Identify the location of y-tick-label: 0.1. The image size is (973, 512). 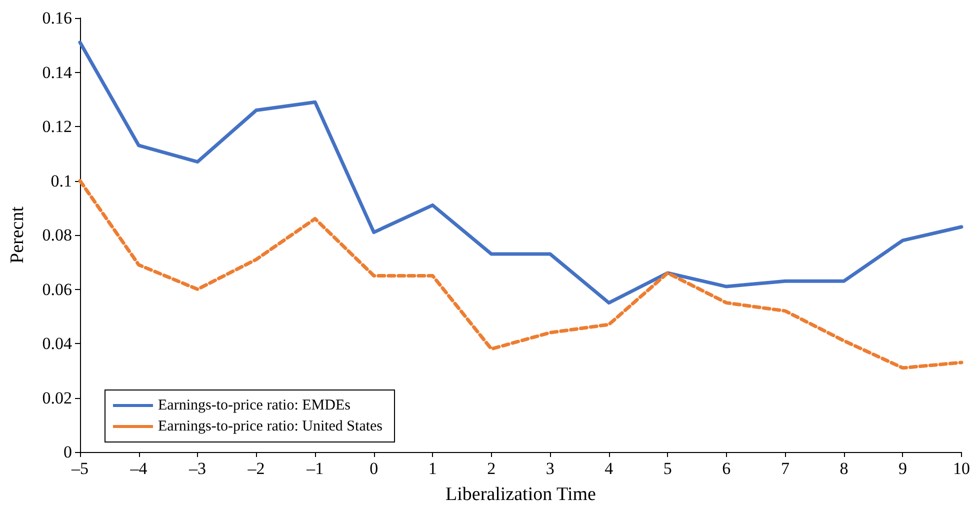
(61, 180).